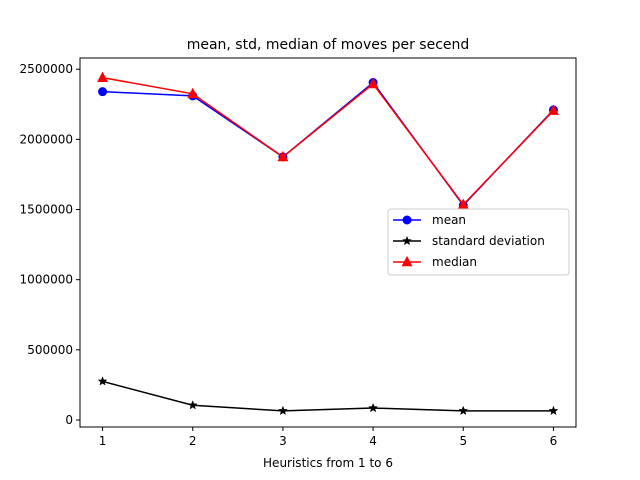 The image size is (640, 480). What do you see at coordinates (103, 92) in the screenshot?
I see `data-point-mean` at bounding box center [103, 92].